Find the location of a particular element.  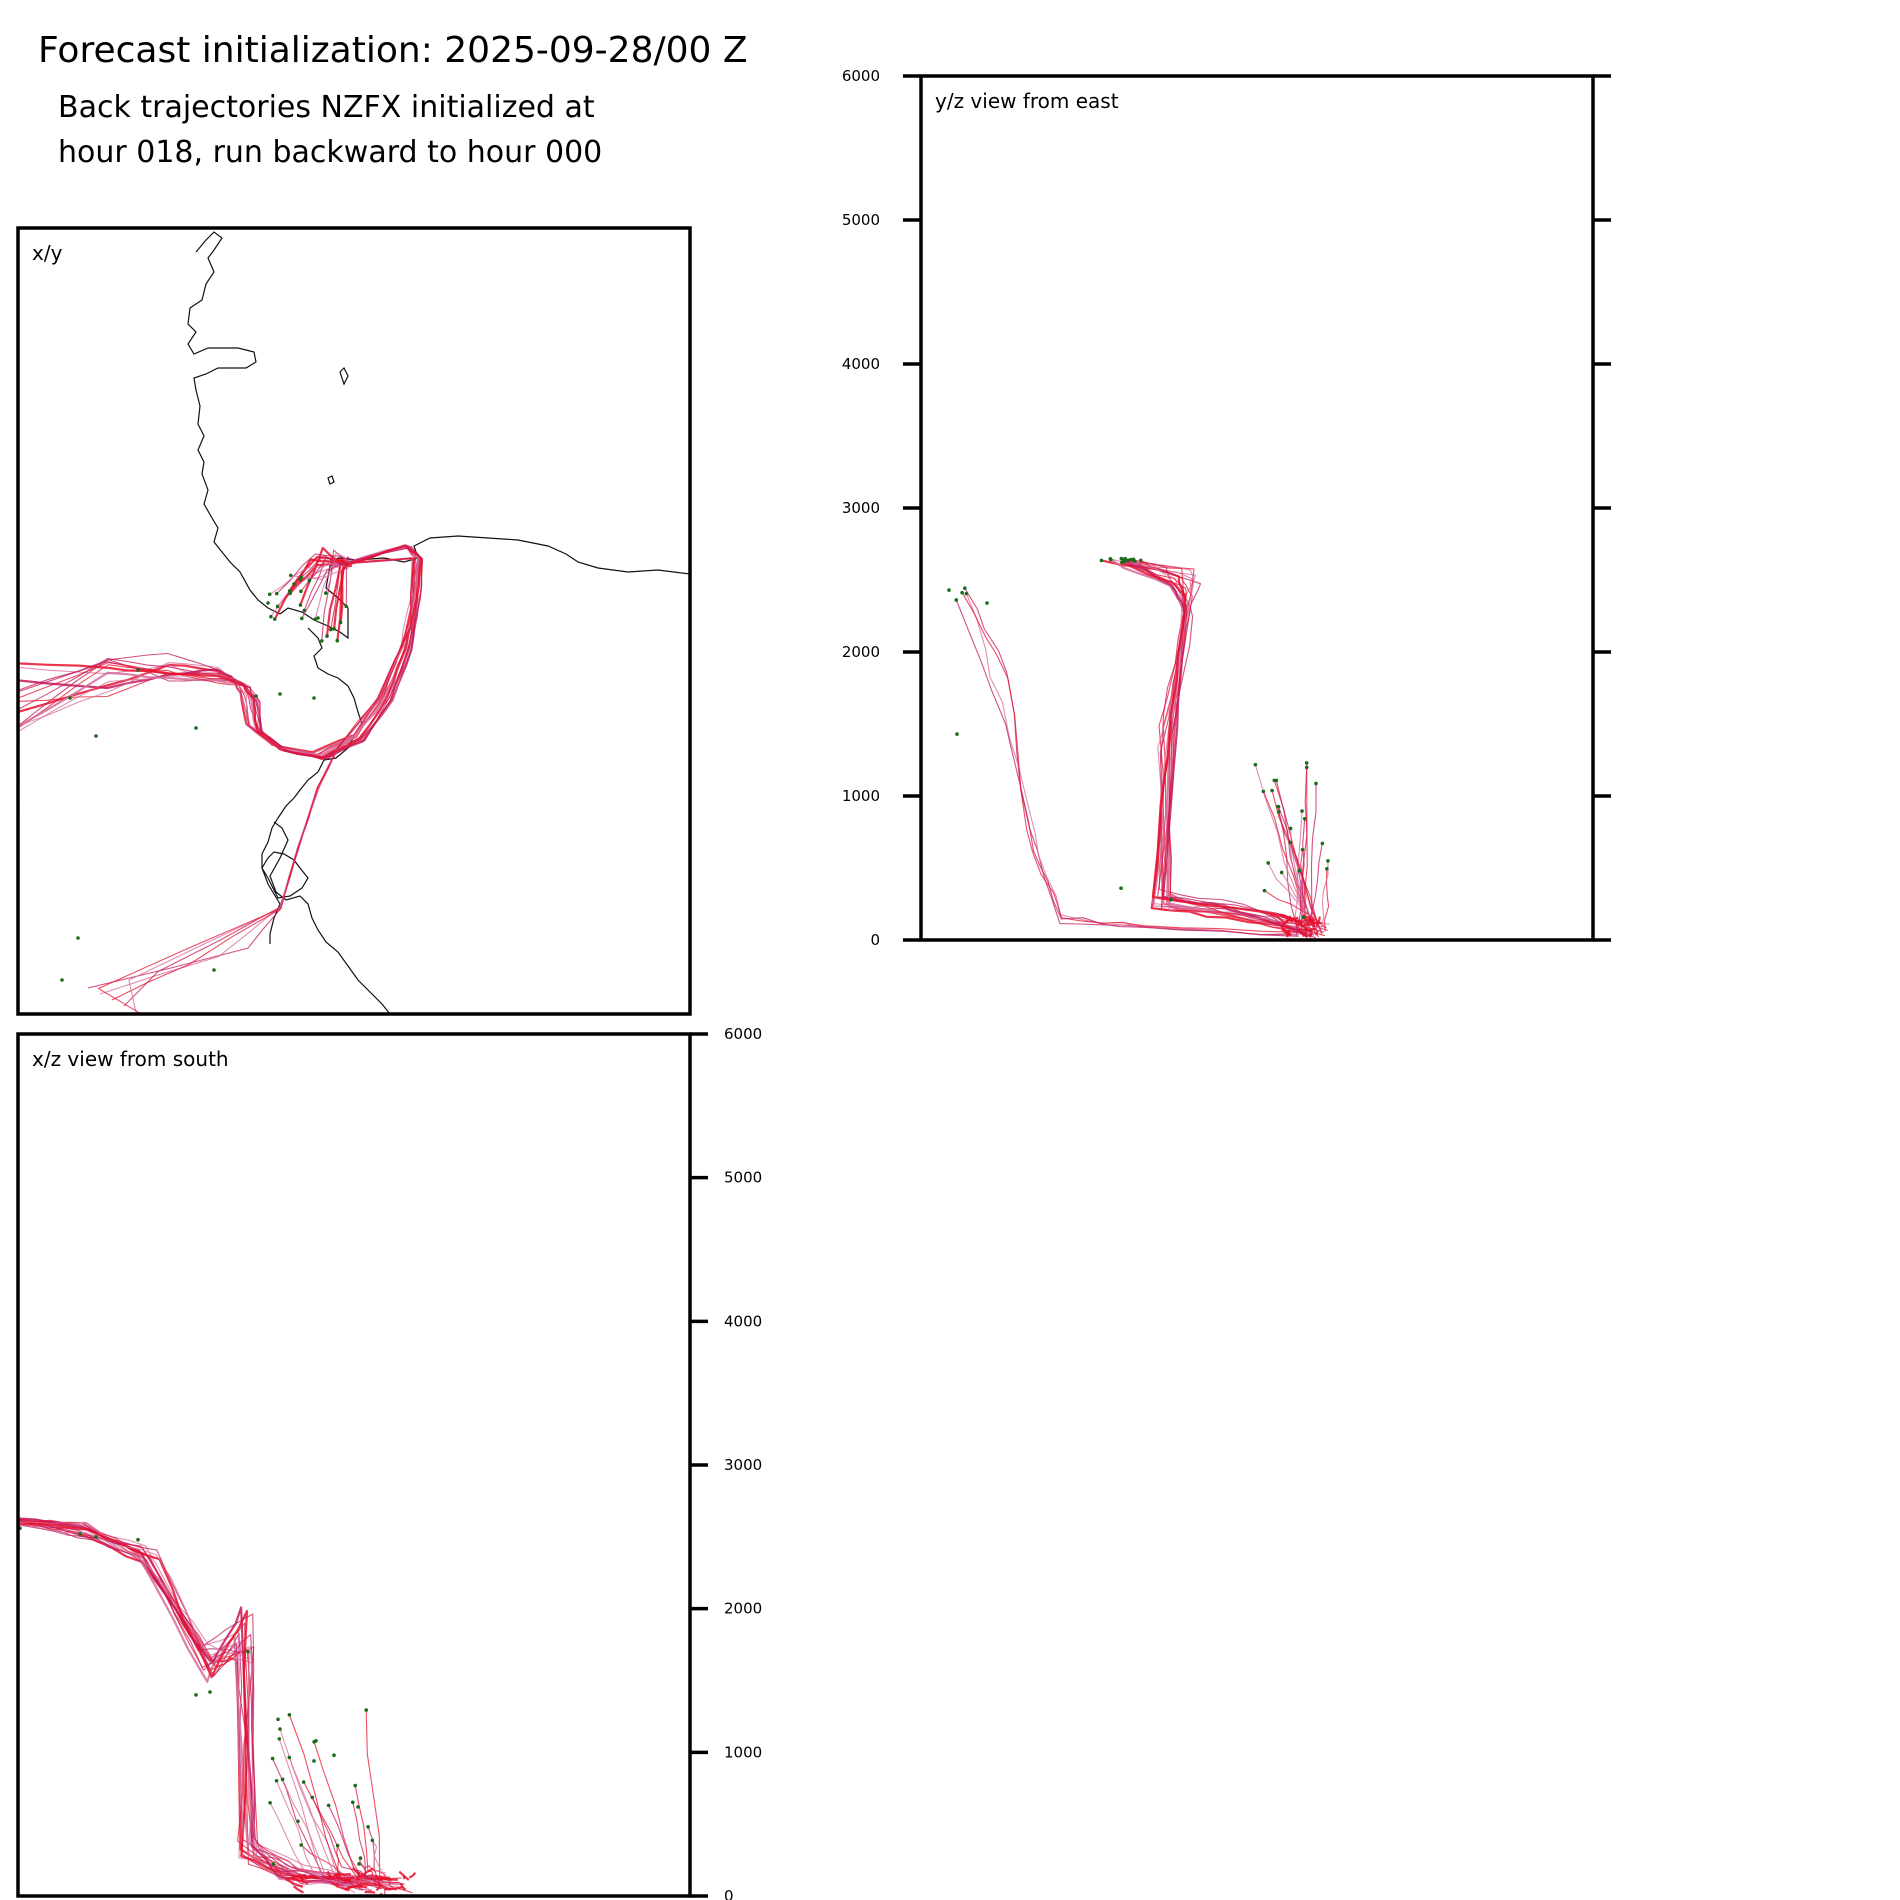

yz-endpoint-markers is located at coordinates (1138, 738).